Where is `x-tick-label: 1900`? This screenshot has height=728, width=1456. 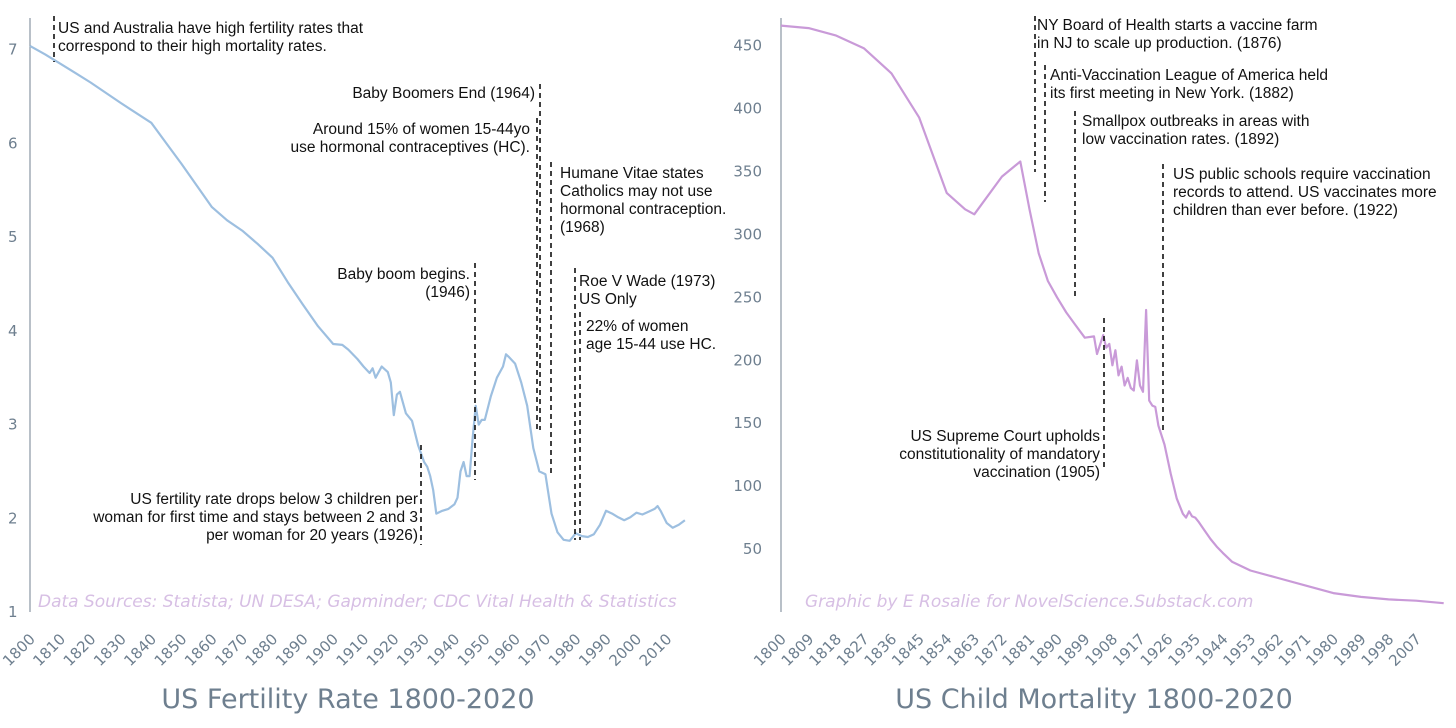
x-tick-label: 1900 is located at coordinates (322, 650).